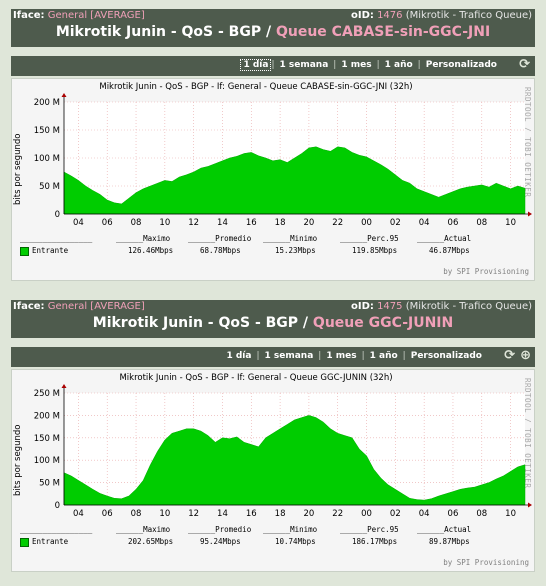 The width and height of the screenshot is (546, 586). Describe the element at coordinates (304, 238) in the screenshot. I see `legend-header-minimo: Minimo` at that location.